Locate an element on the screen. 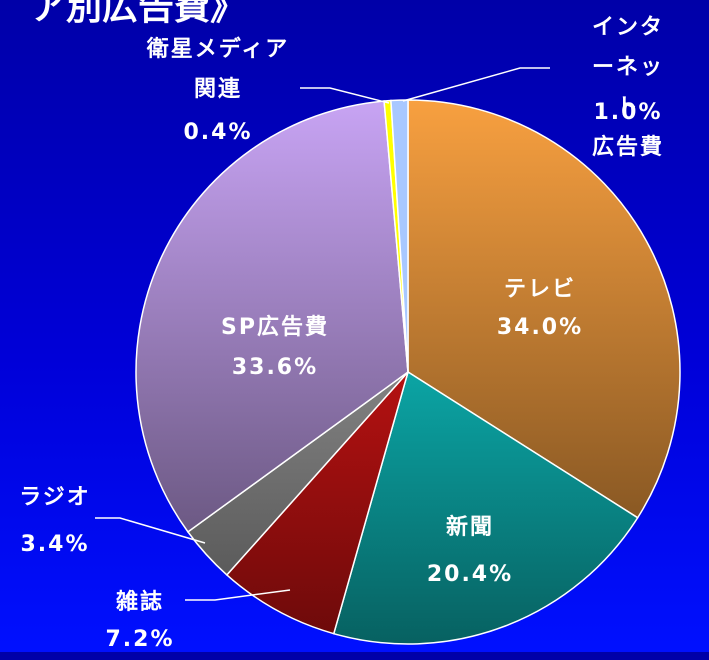 Image resolution: width=709 pixels, height=660 pixels. slice-value-label: 1.0% is located at coordinates (628, 112).